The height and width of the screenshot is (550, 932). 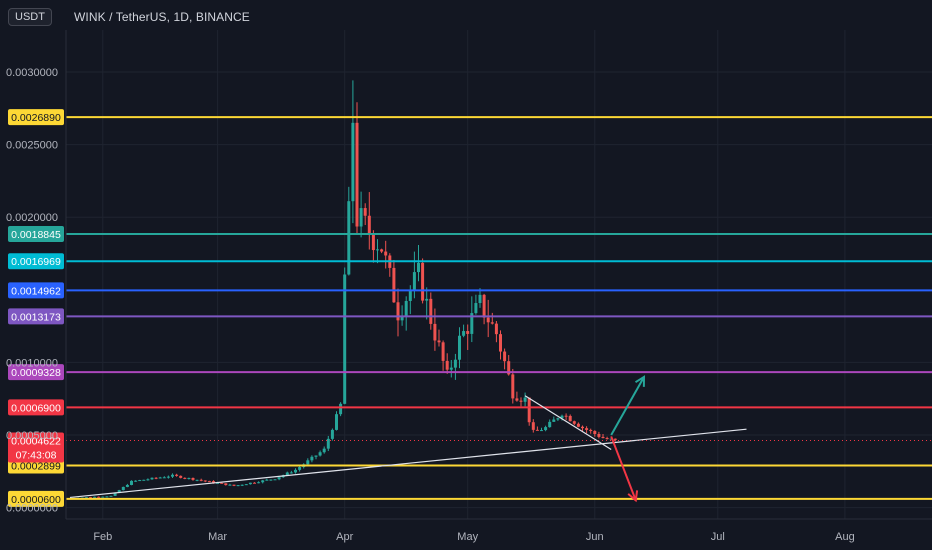 I want to click on x-tick-label: Apr, so click(x=344, y=537).